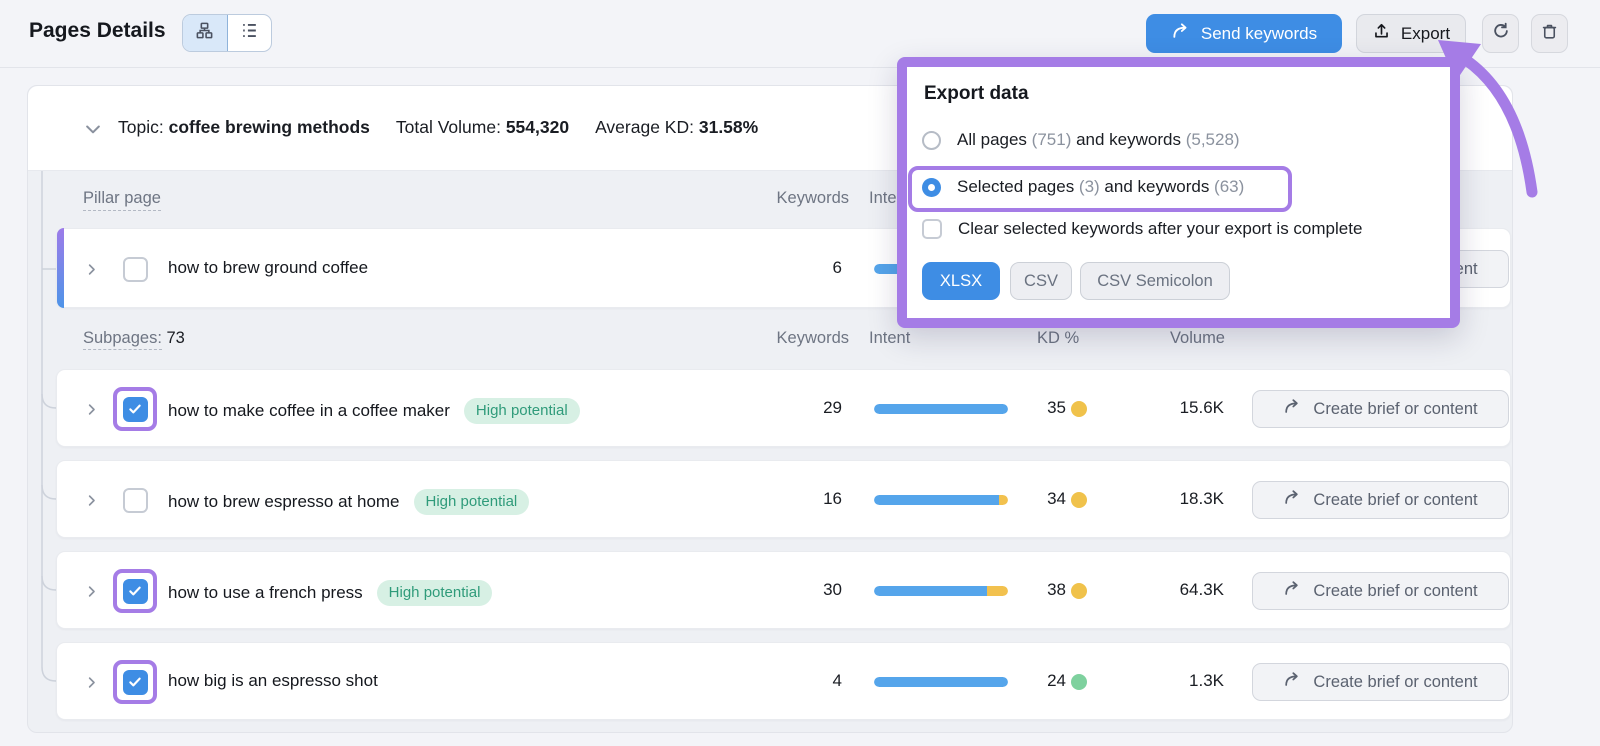 The width and height of the screenshot is (1600, 746). Describe the element at coordinates (1425, 33) in the screenshot. I see `export-label: Export` at that location.